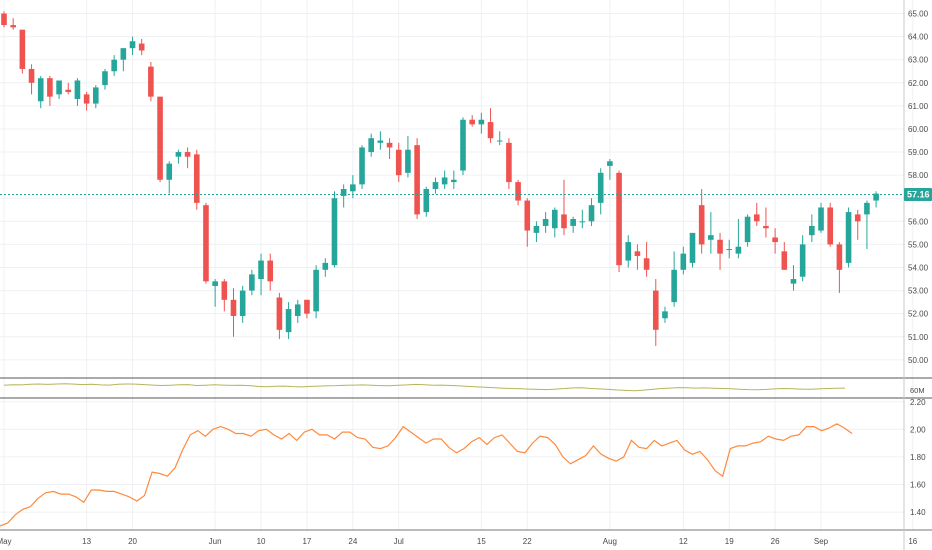 The width and height of the screenshot is (932, 550). I want to click on price-tick-label: 63.00, so click(918, 60).